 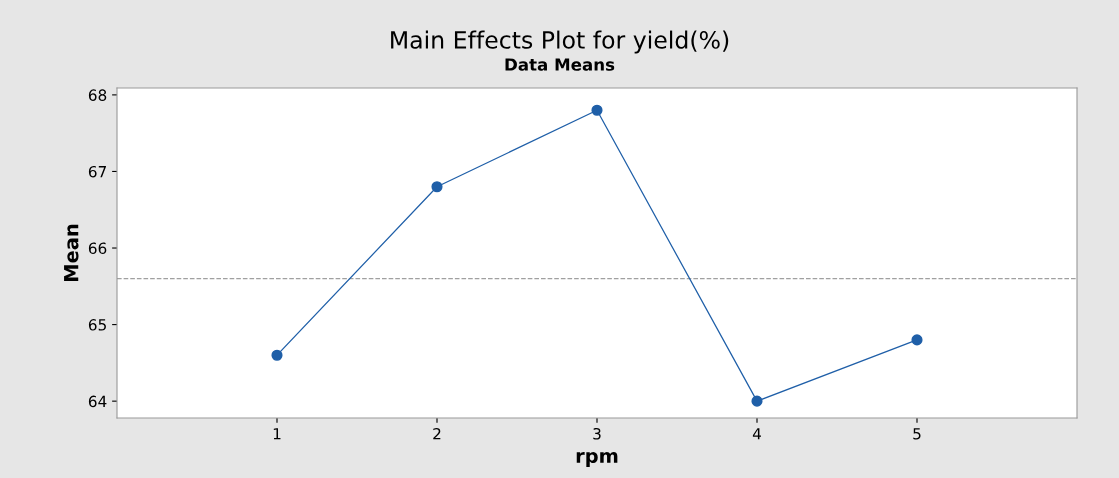 I want to click on x-tick-label: 4, so click(x=756, y=434).